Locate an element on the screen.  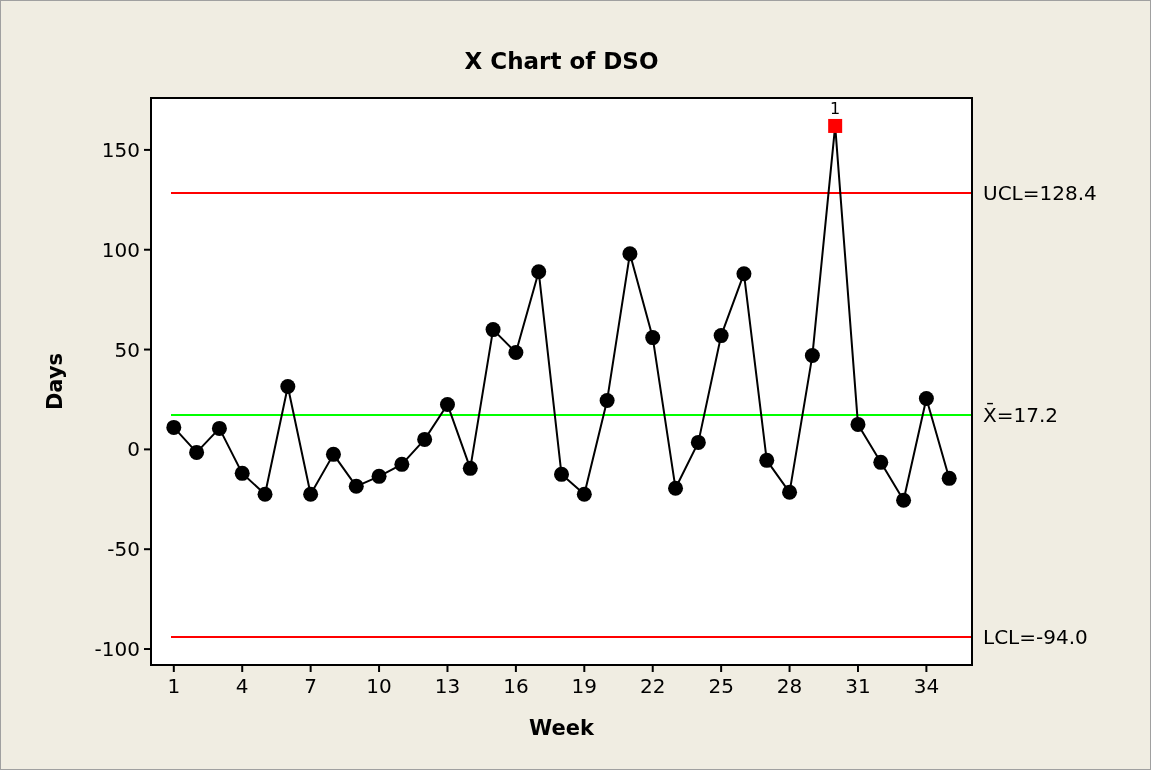
x-tick-label: 22 is located at coordinates (653, 686).